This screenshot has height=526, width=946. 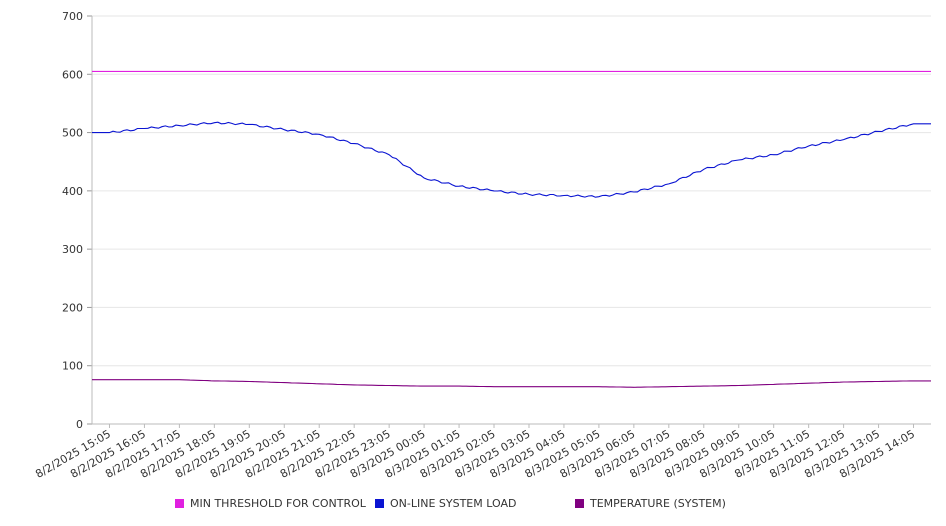 What do you see at coordinates (72, 74) in the screenshot?
I see `y-tick-label: 600` at bounding box center [72, 74].